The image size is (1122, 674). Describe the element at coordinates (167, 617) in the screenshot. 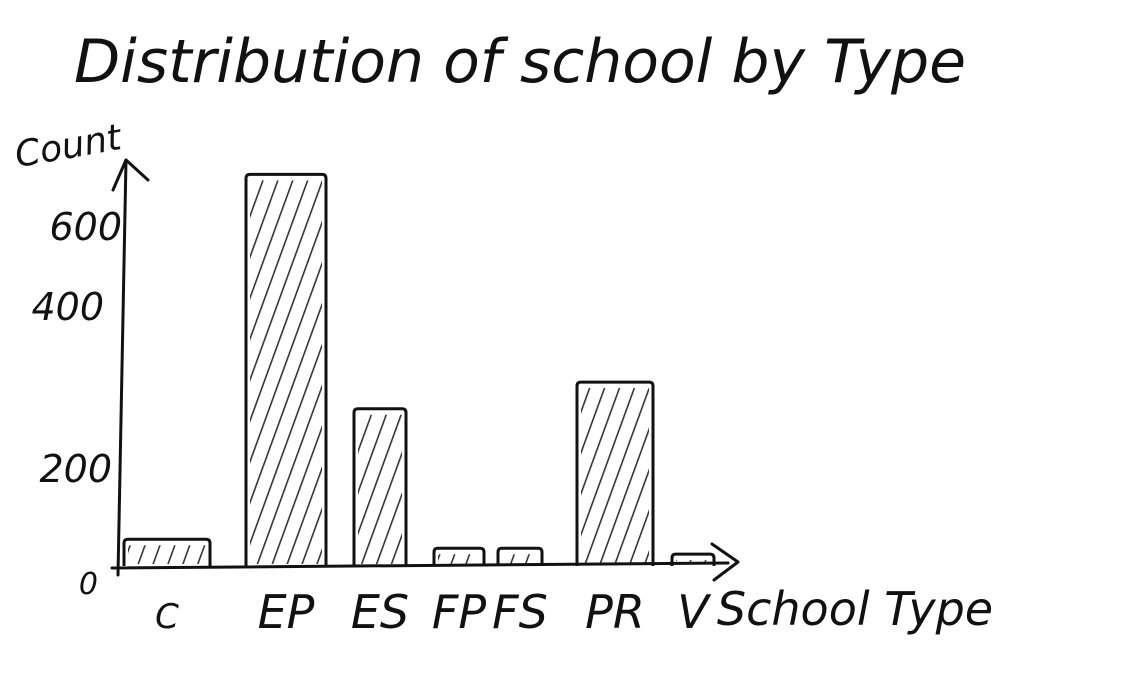

I see `x-tick-label-c: C` at that location.